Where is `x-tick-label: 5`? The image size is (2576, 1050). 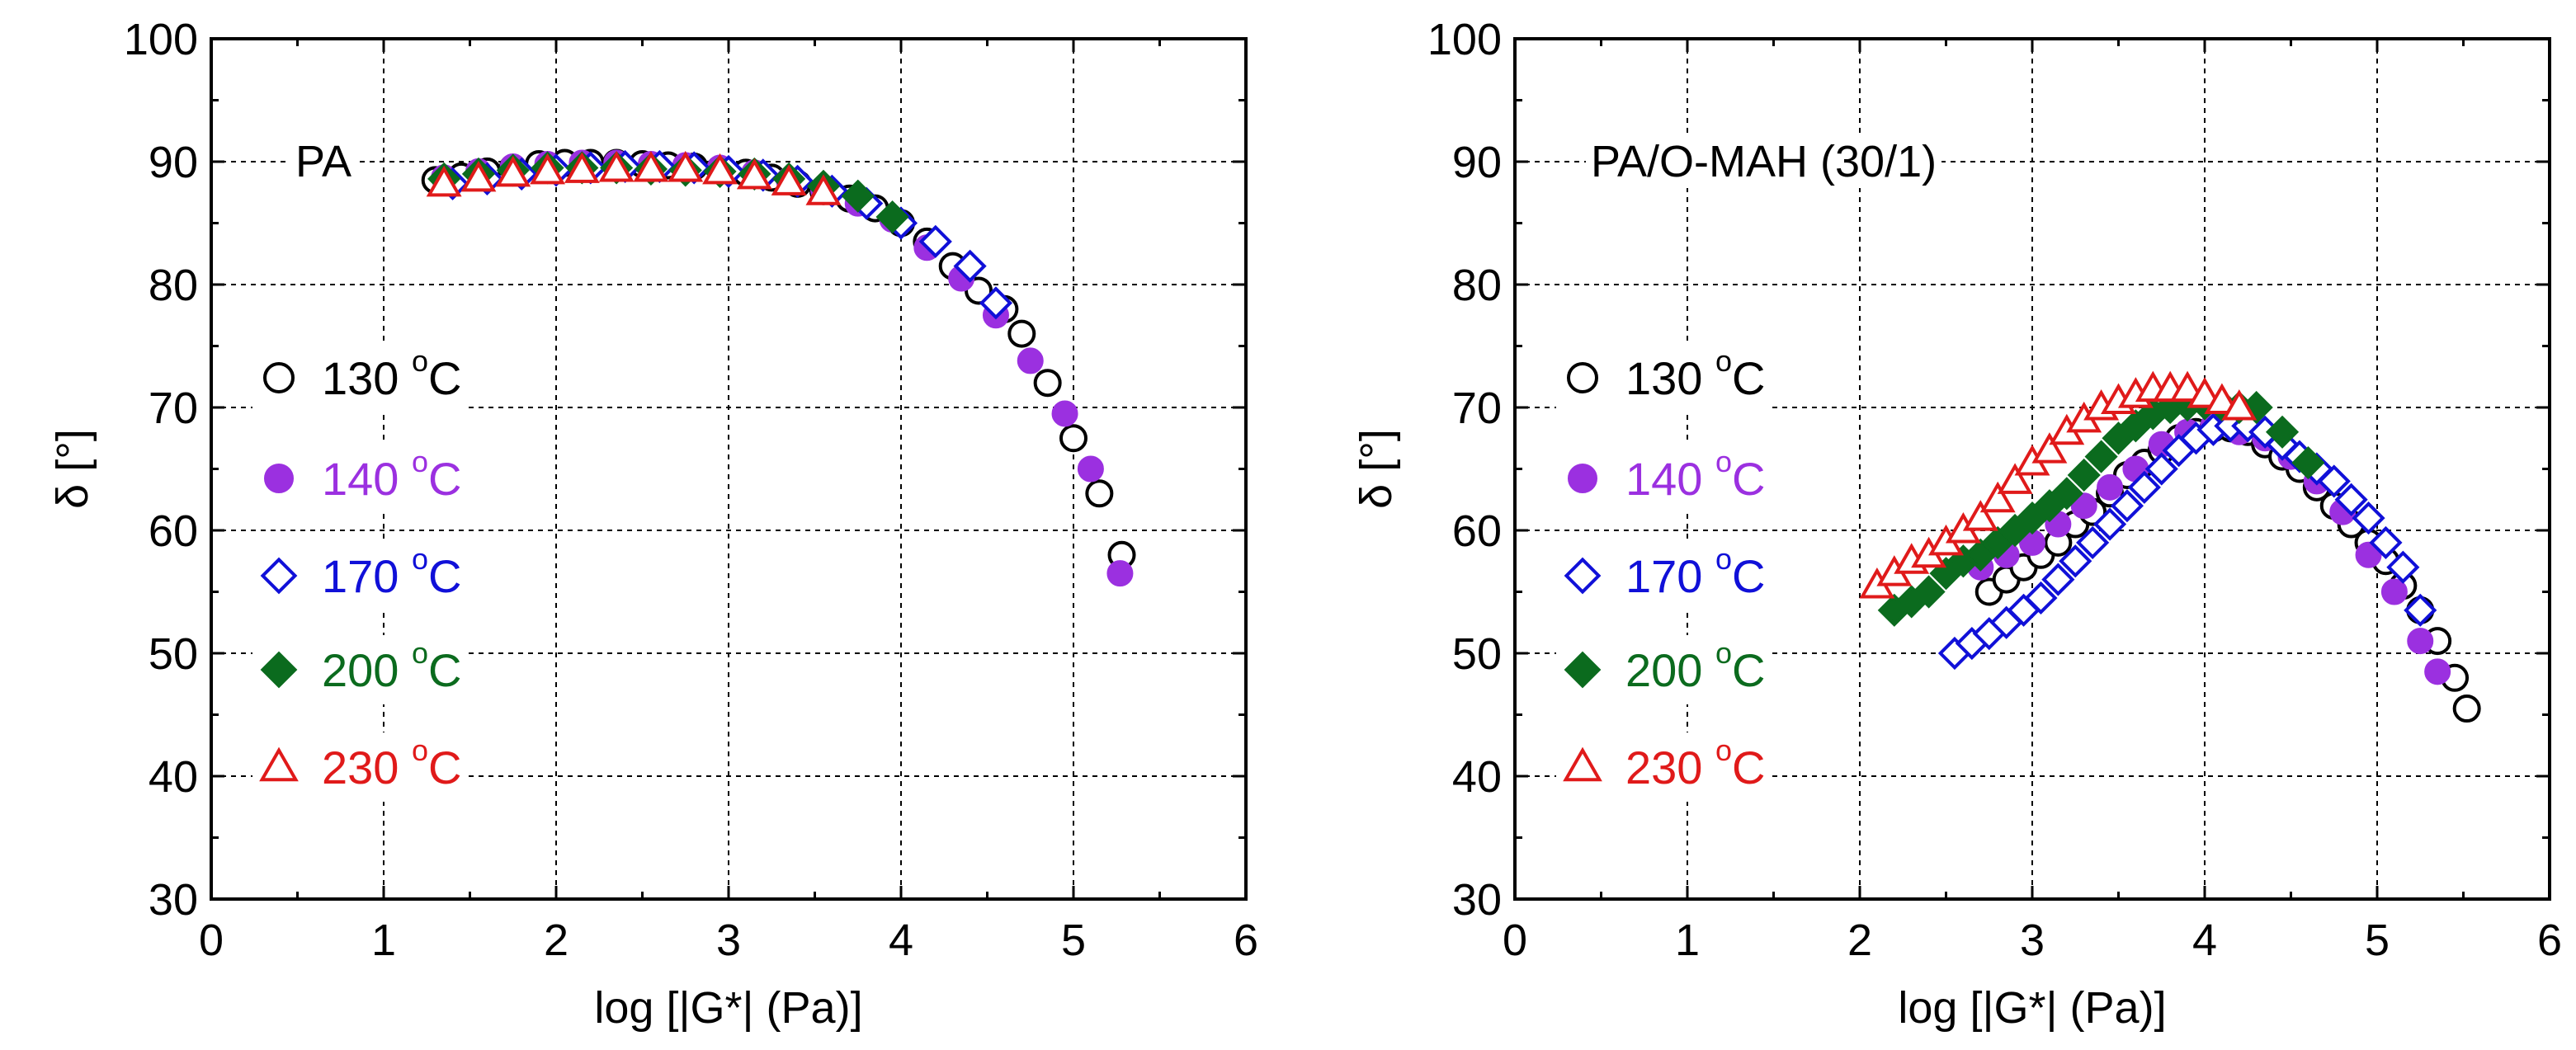
x-tick-label: 5 is located at coordinates (1073, 941).